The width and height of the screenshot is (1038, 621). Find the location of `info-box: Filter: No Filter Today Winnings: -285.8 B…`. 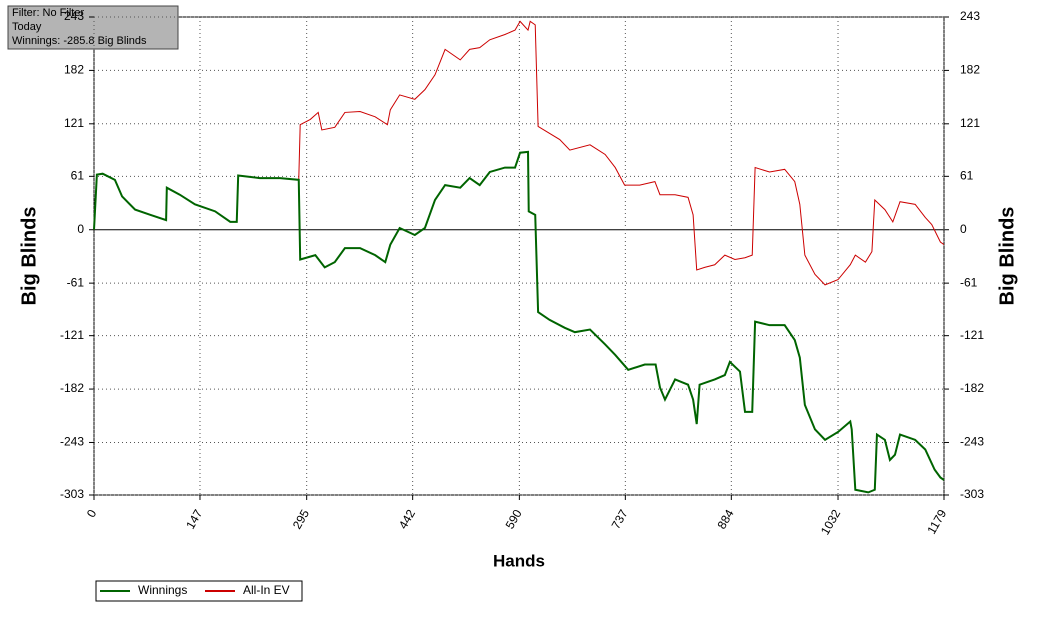

info-box: Filter: No Filter Today Winnings: -285.8 B… is located at coordinates (93, 27).